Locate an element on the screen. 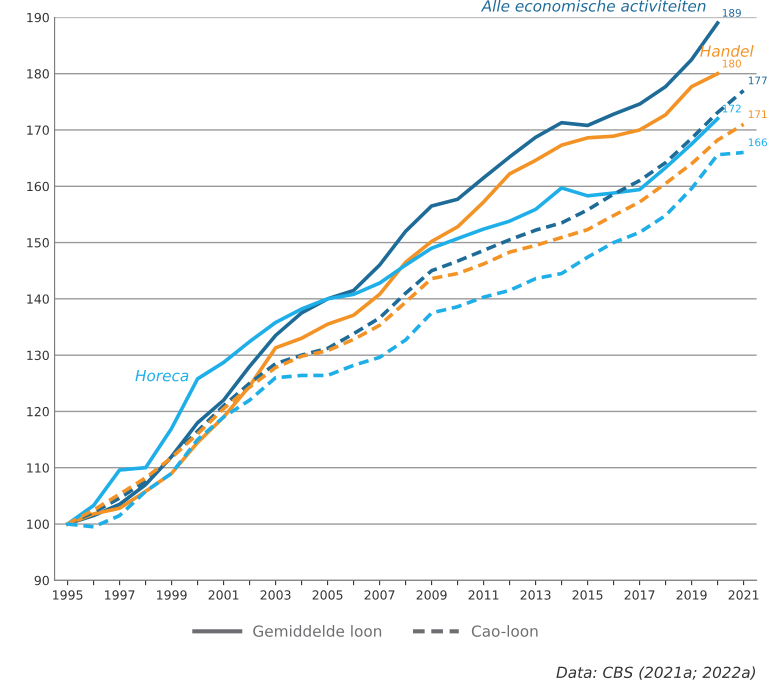 Image resolution: width=780 pixels, height=695 pixels. x-tick-label: 2011 is located at coordinates (483, 595).